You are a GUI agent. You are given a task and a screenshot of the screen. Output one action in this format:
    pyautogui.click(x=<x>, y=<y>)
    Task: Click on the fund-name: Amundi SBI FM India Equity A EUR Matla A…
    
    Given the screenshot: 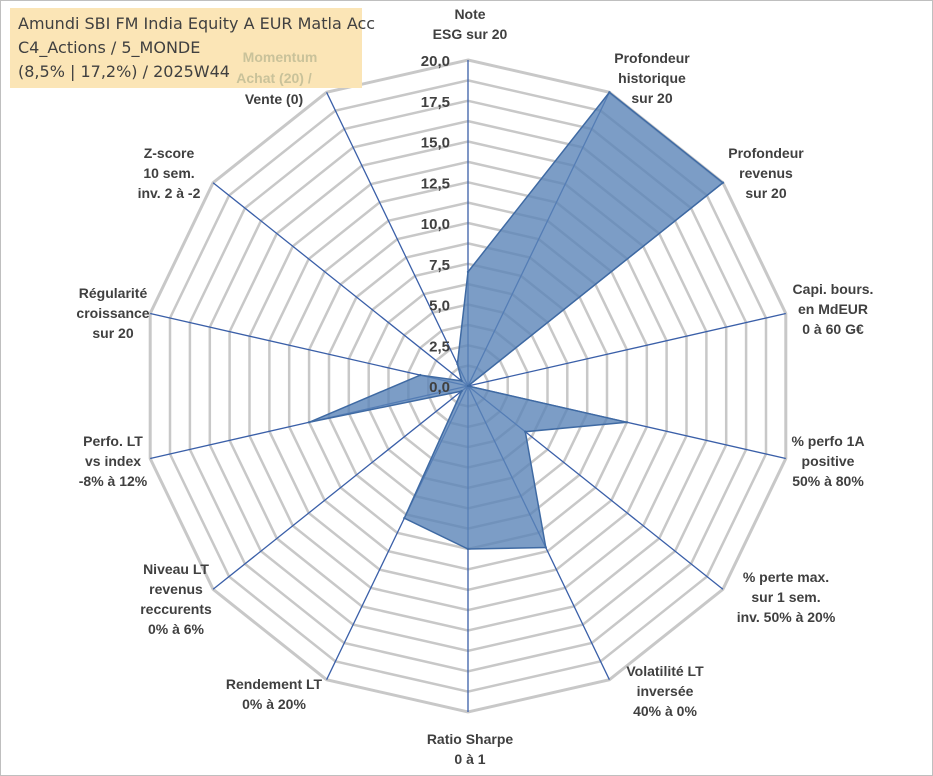 What is the action you would take?
    pyautogui.click(x=197, y=23)
    